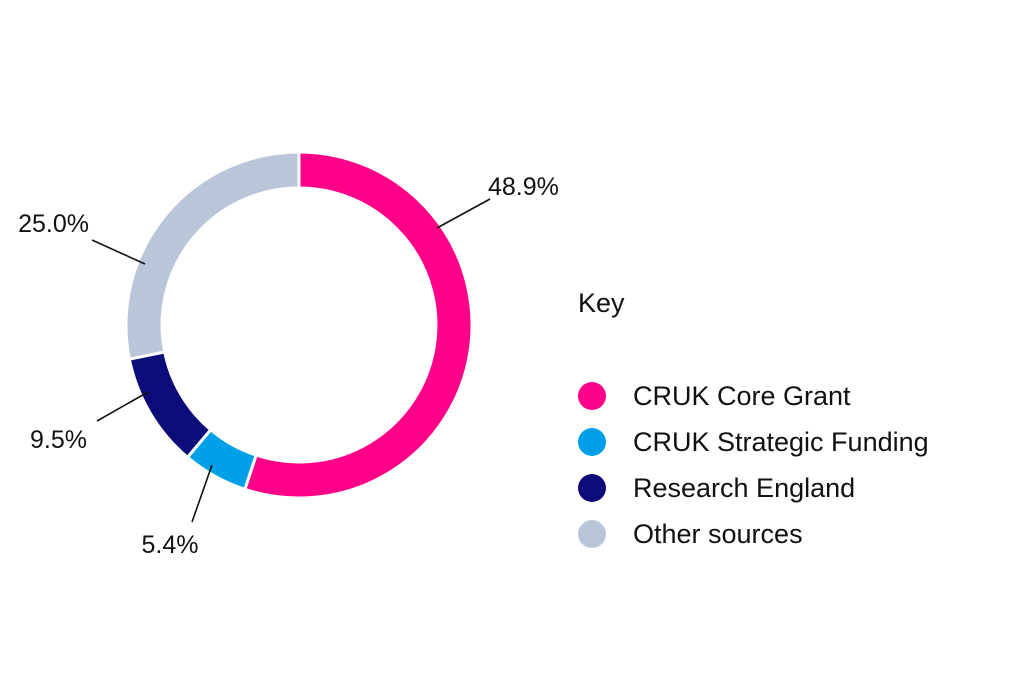  I want to click on legend-item-other-sources: Other sources, so click(753, 534).